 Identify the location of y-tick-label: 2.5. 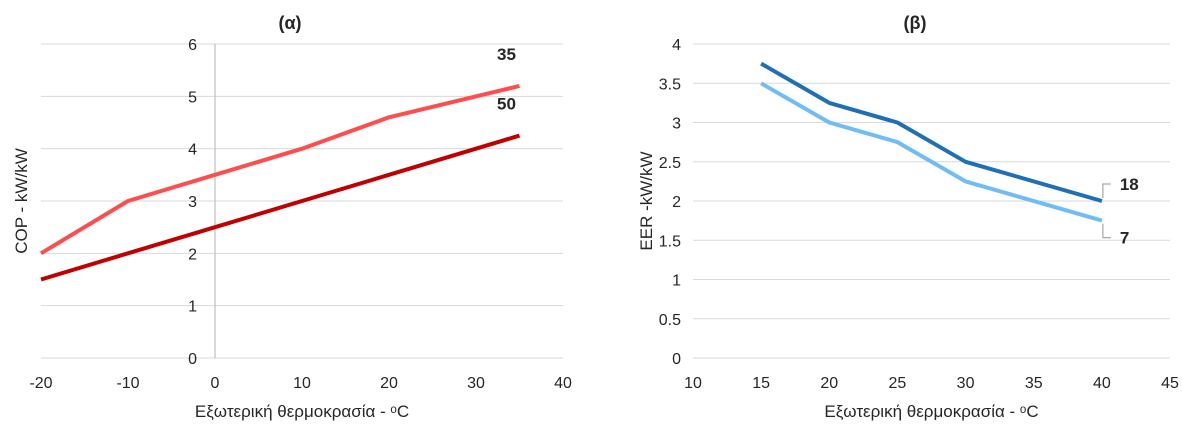
(670, 163).